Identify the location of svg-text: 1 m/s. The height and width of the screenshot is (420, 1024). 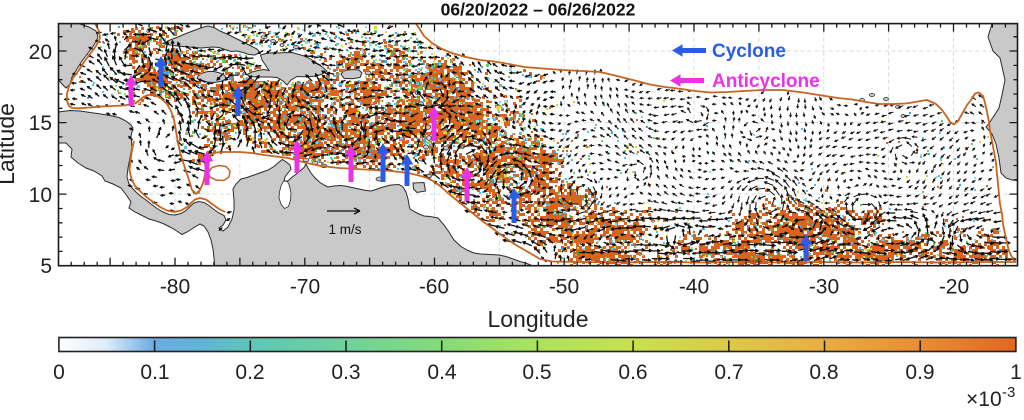
(344, 229).